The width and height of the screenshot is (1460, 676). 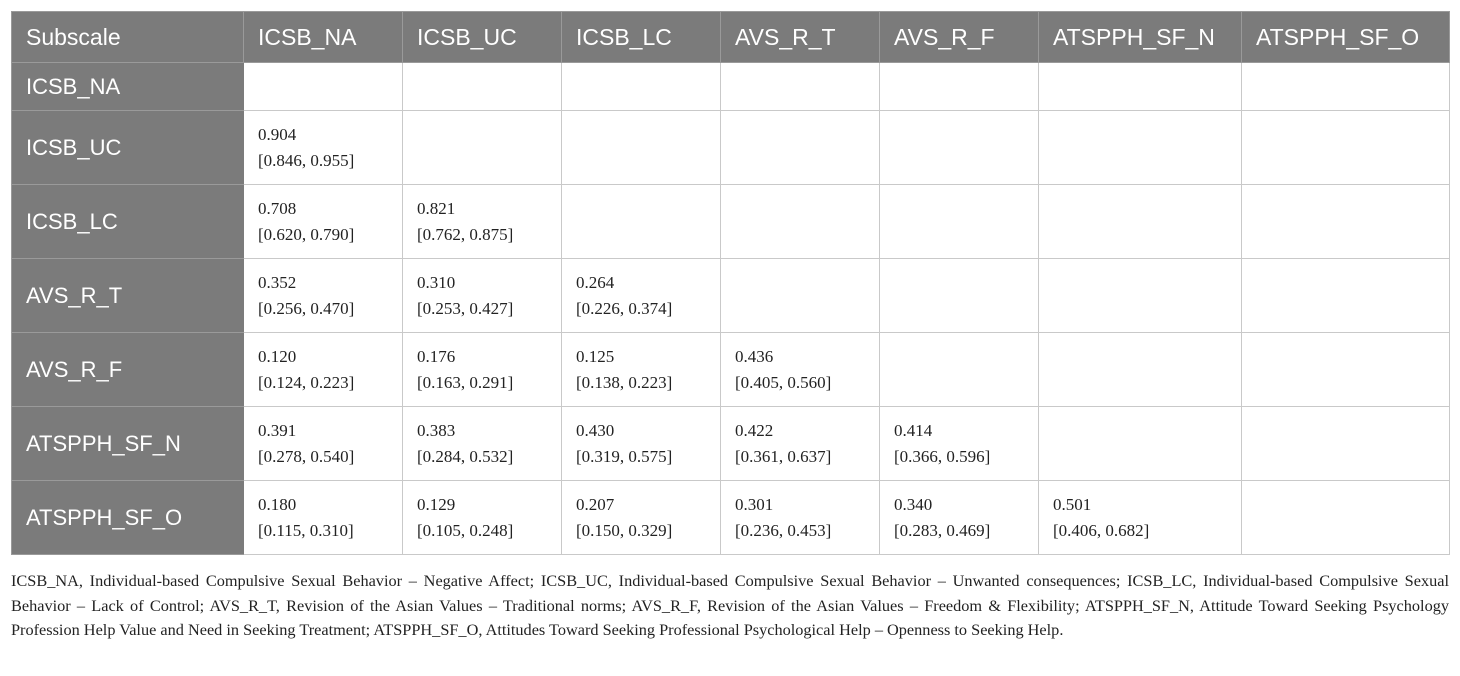 What do you see at coordinates (323, 517) in the screenshot?
I see `table-cell: 0.180 [0.115, 0.310]` at bounding box center [323, 517].